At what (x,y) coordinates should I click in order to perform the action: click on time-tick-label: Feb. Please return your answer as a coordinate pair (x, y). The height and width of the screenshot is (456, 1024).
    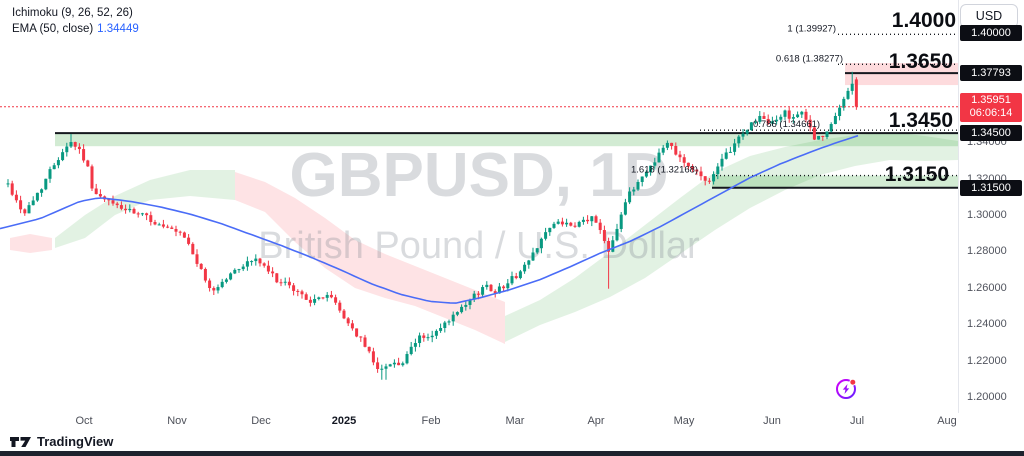
    Looking at the image, I should click on (431, 421).